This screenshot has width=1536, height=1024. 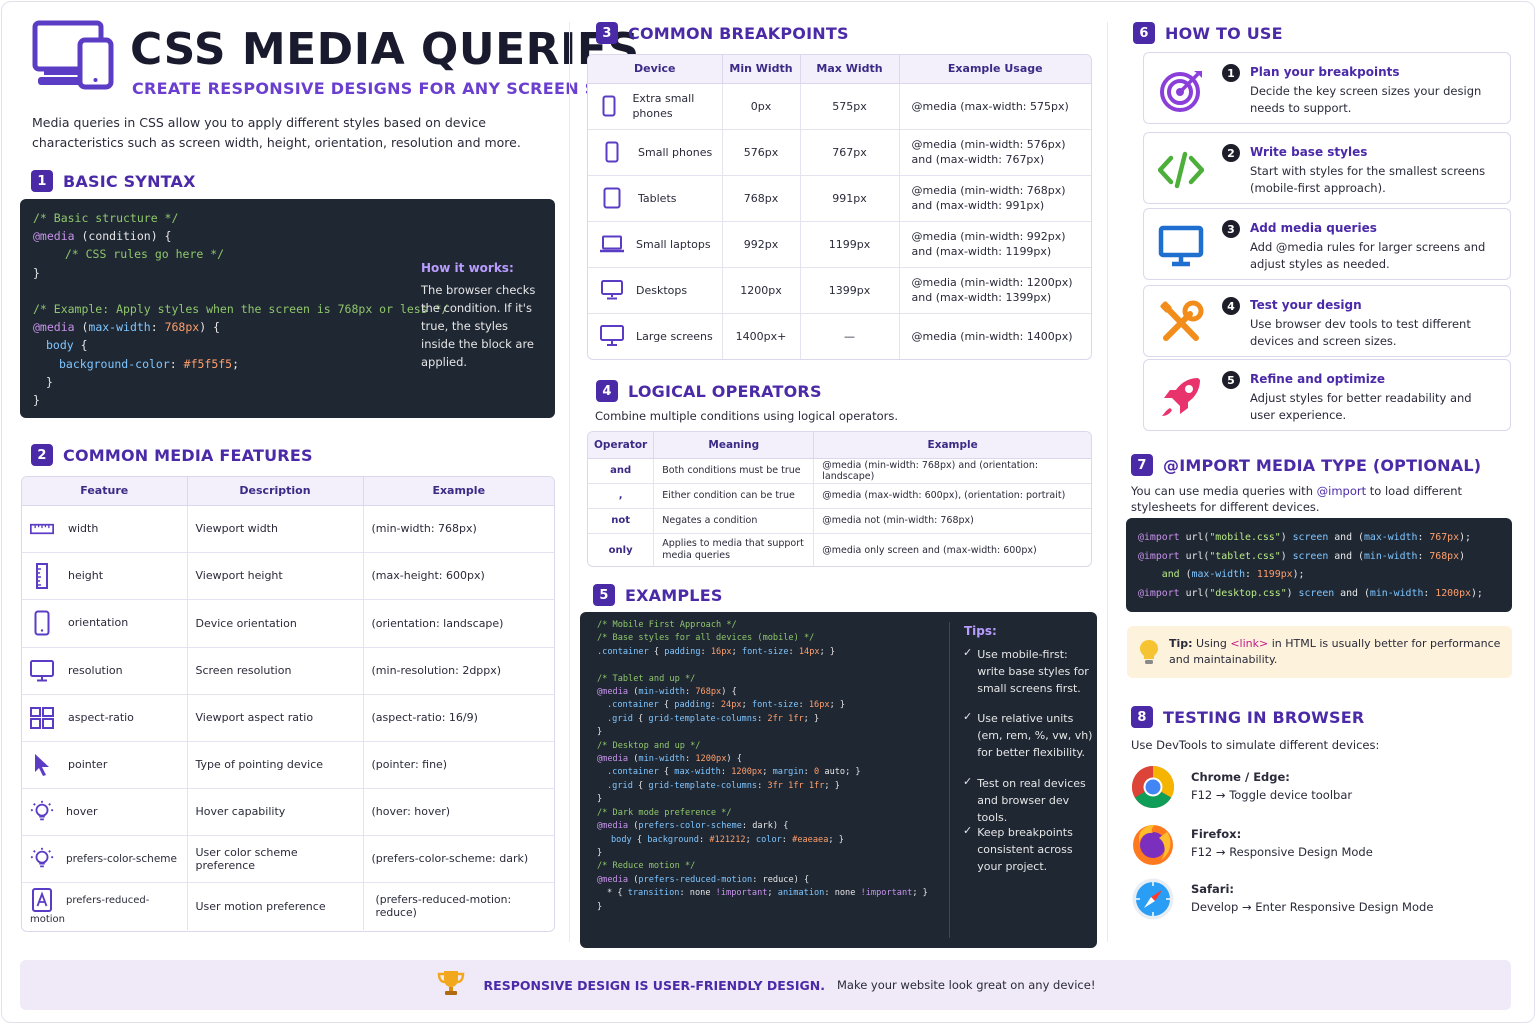 What do you see at coordinates (669, 759) in the screenshot?
I see `code-line: @media (min-width: 1200px) {` at bounding box center [669, 759].